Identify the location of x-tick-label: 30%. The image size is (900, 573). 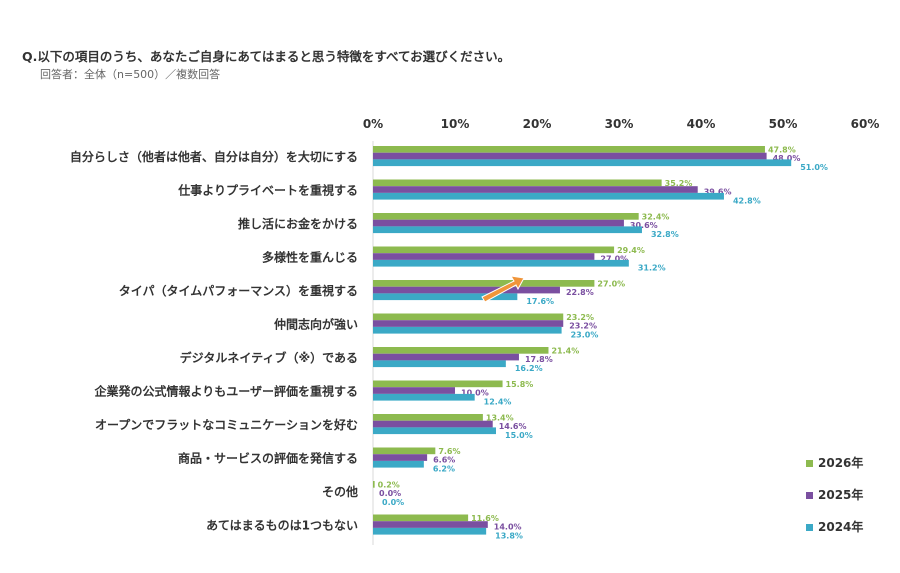
(619, 124).